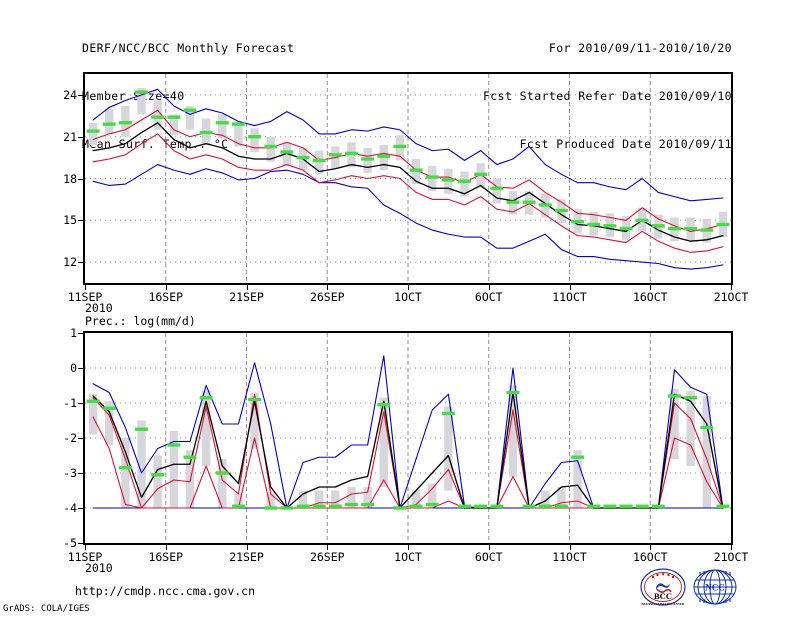 The height and width of the screenshot is (618, 800). What do you see at coordinates (663, 604) in the screenshot?
I see `bcc-logo-subtext: BEIJING CLIMATE CENTER` at bounding box center [663, 604].